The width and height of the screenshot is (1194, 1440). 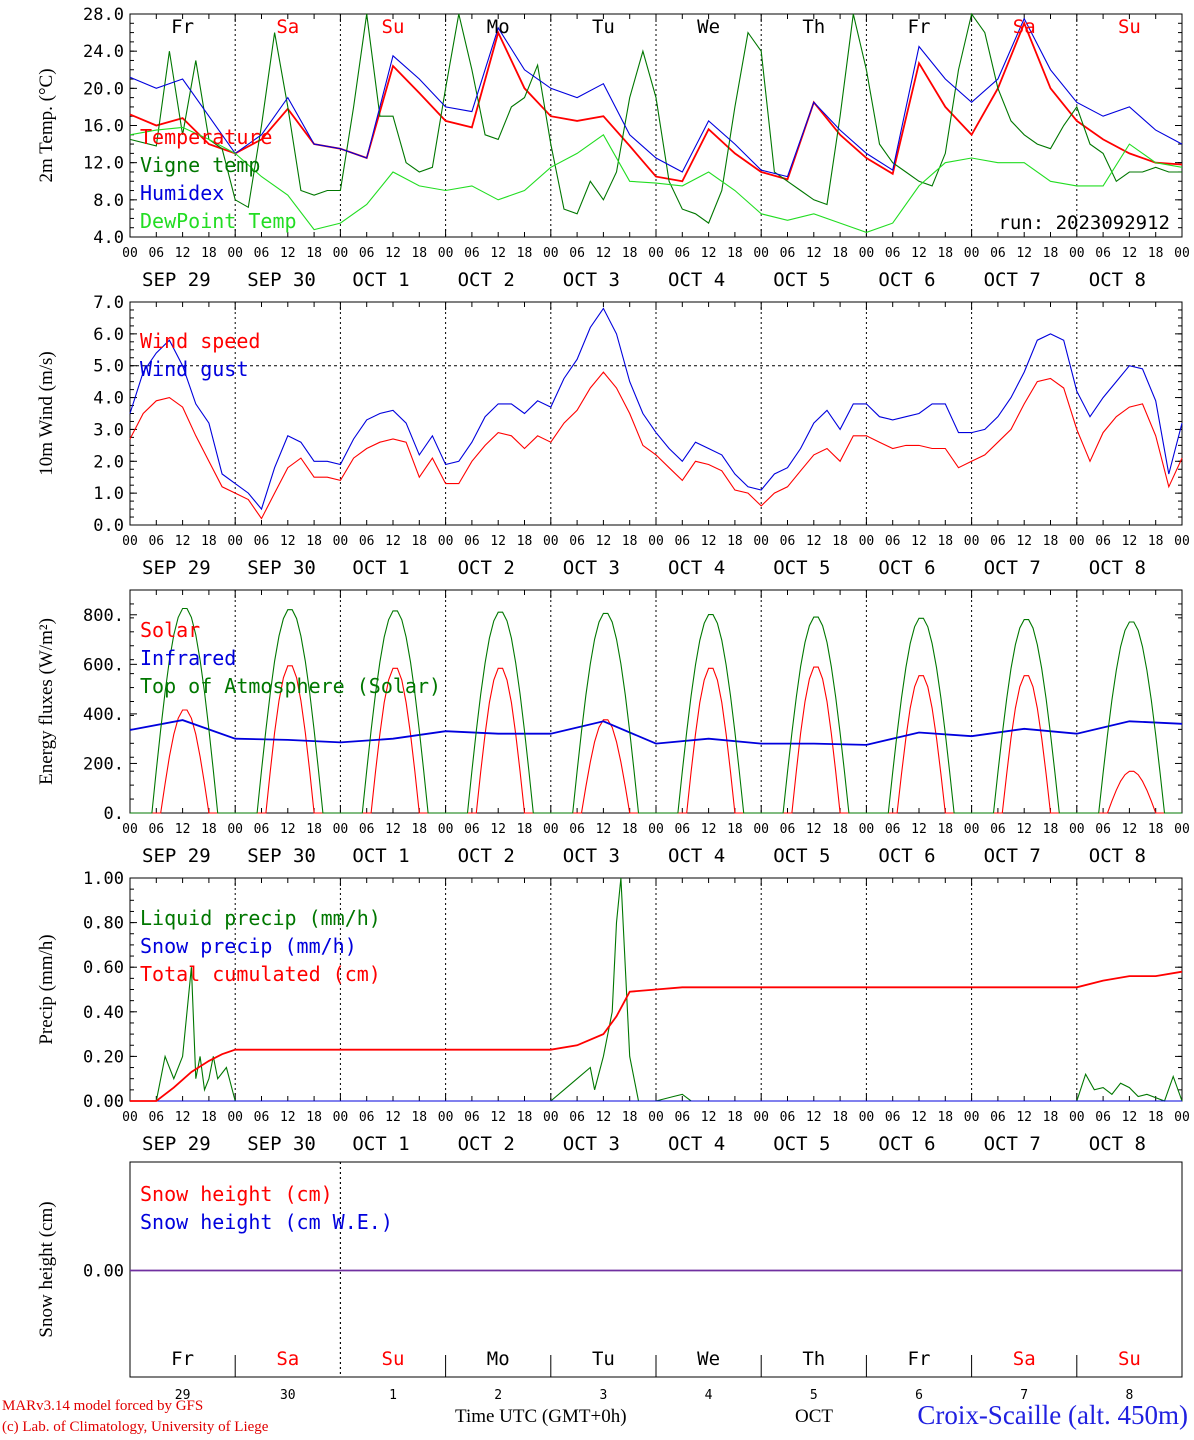 I want to click on day-number: 6, so click(x=919, y=1395).